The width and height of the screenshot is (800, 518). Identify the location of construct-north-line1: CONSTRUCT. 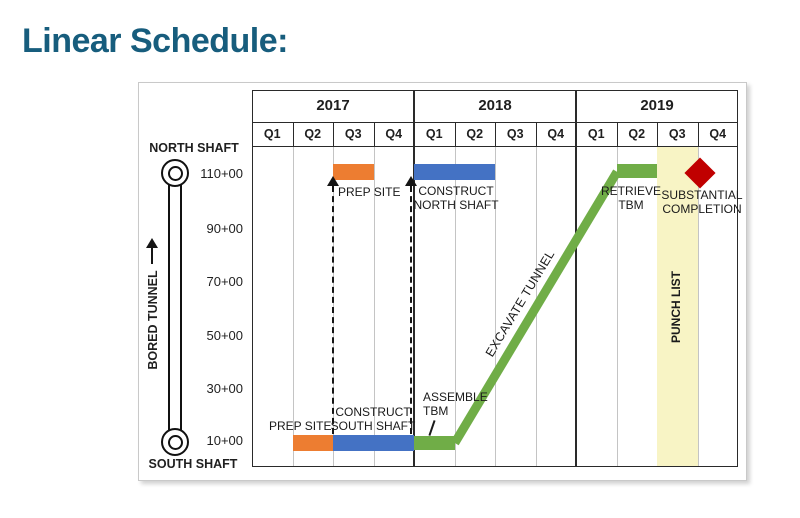
(456, 191).